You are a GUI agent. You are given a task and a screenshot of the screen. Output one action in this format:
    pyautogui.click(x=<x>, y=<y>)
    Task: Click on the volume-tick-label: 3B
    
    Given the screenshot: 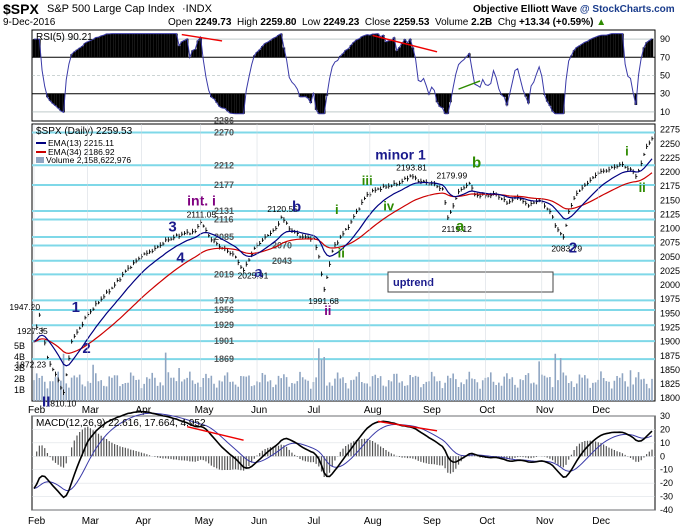 What is the action you would take?
    pyautogui.click(x=19, y=368)
    